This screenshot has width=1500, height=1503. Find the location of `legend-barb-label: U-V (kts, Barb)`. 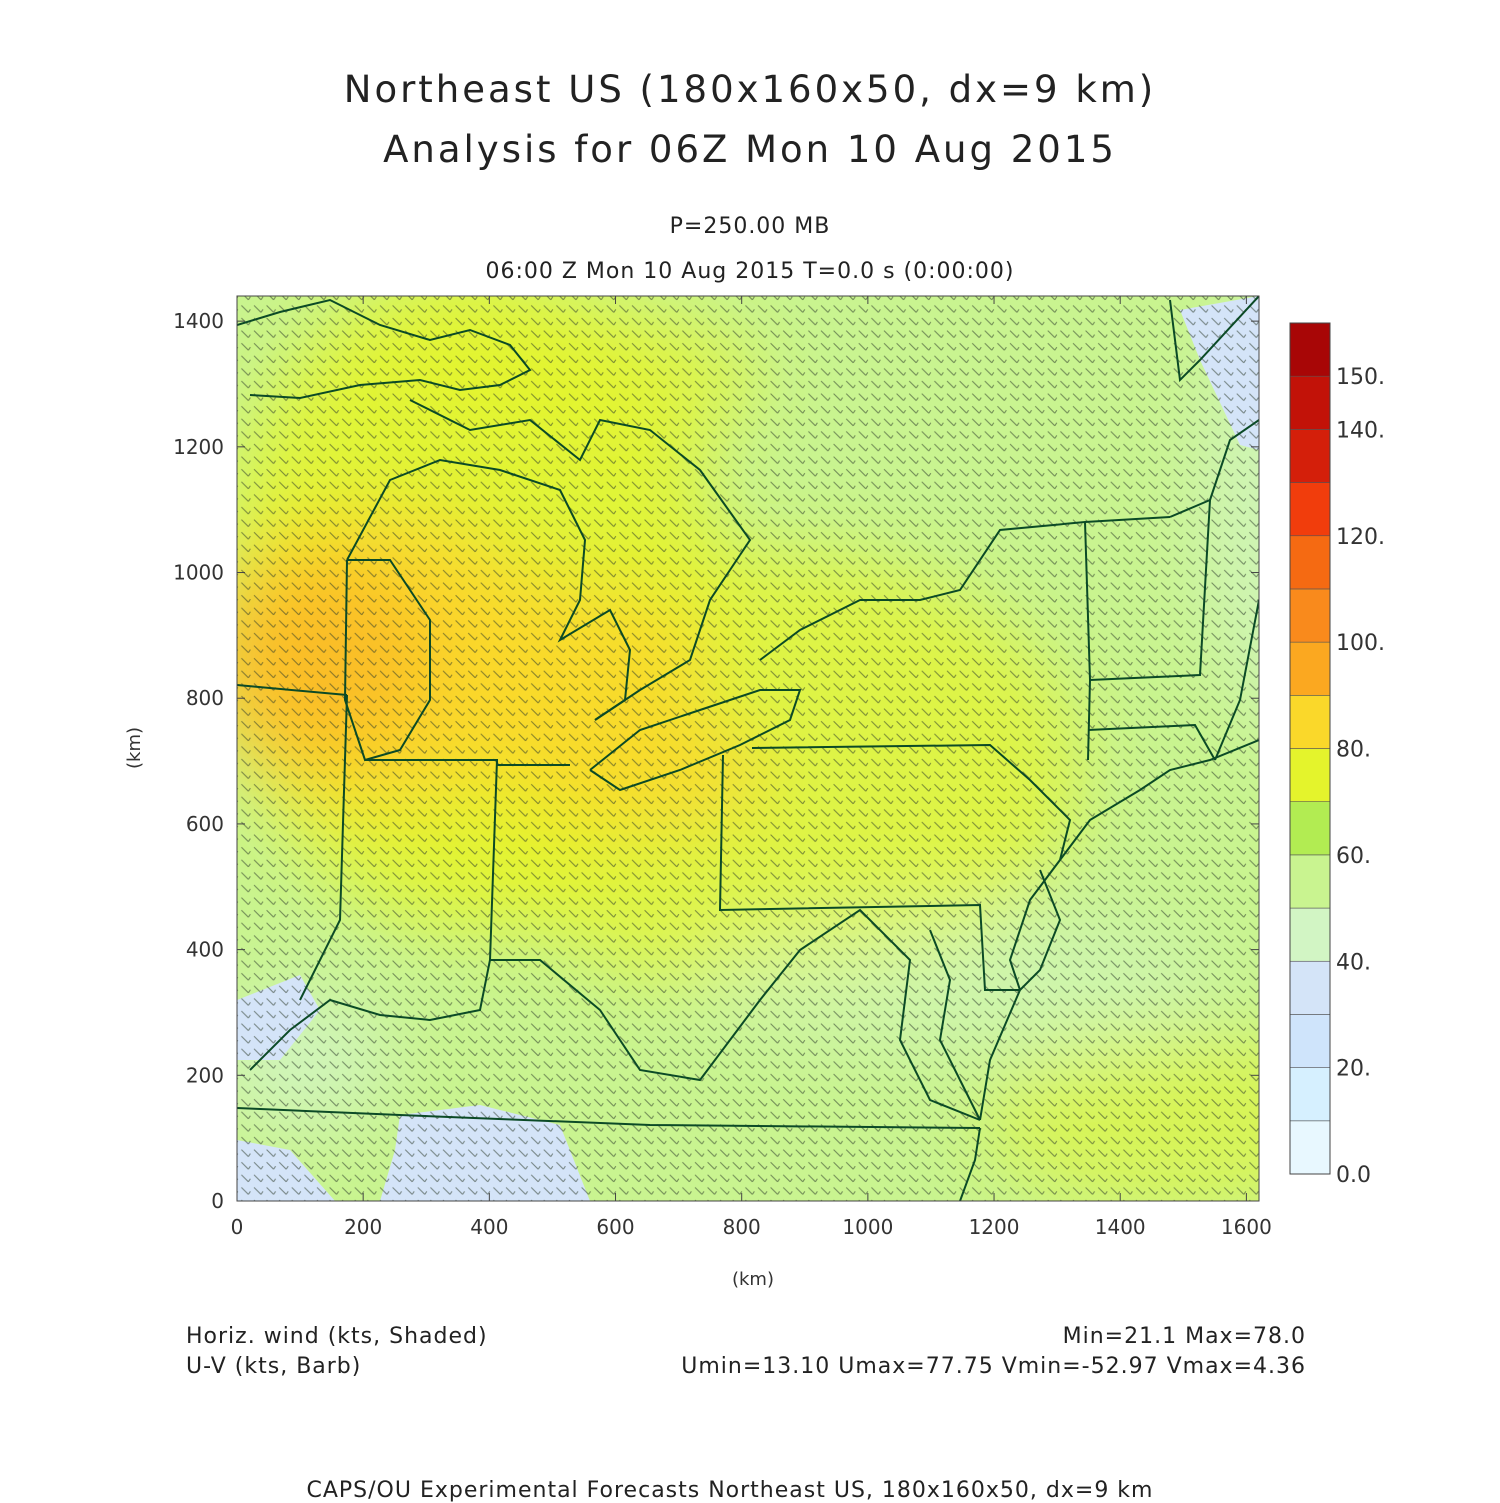

legend-barb-label: U-V (kts, Barb) is located at coordinates (274, 1366).